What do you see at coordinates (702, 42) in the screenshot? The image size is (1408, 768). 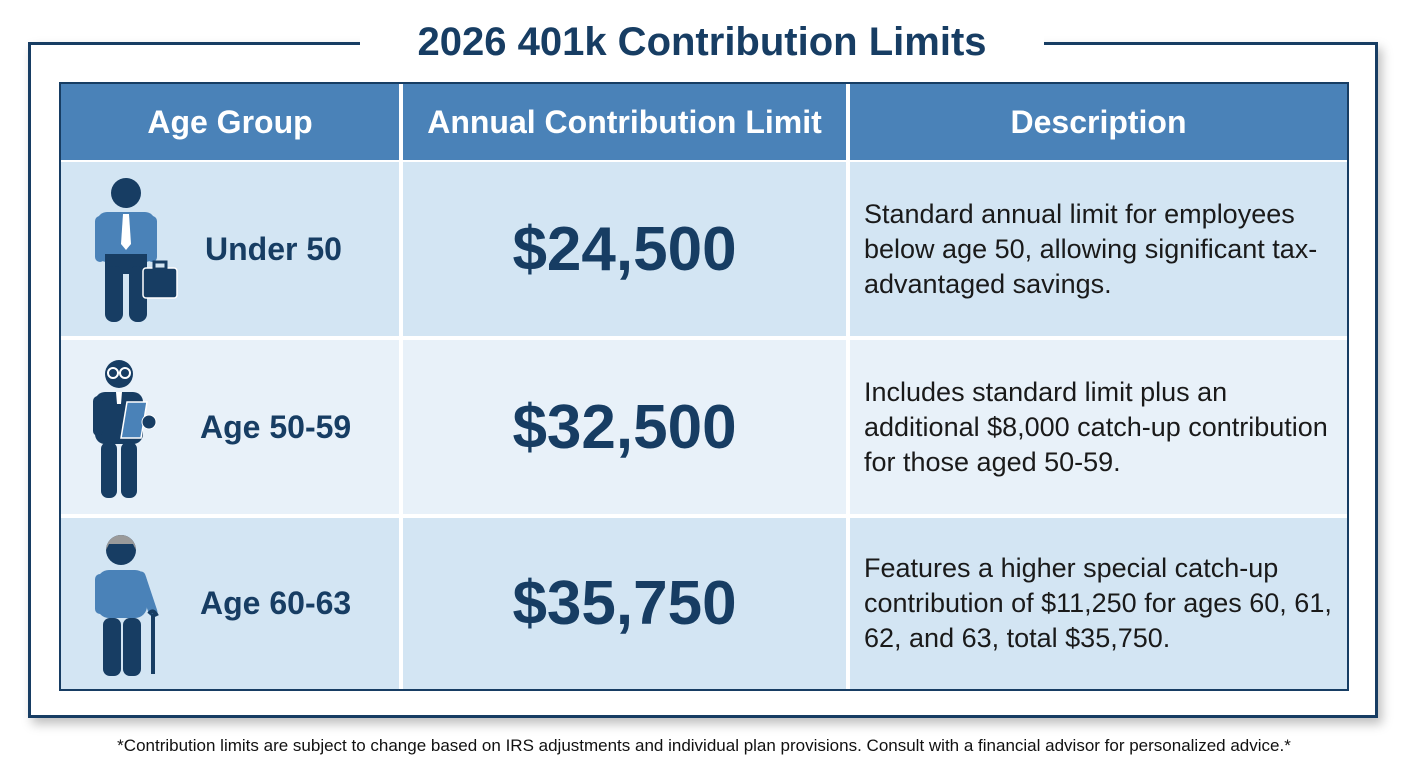 I see `page-title: 2026 401k Contribution Limits` at bounding box center [702, 42].